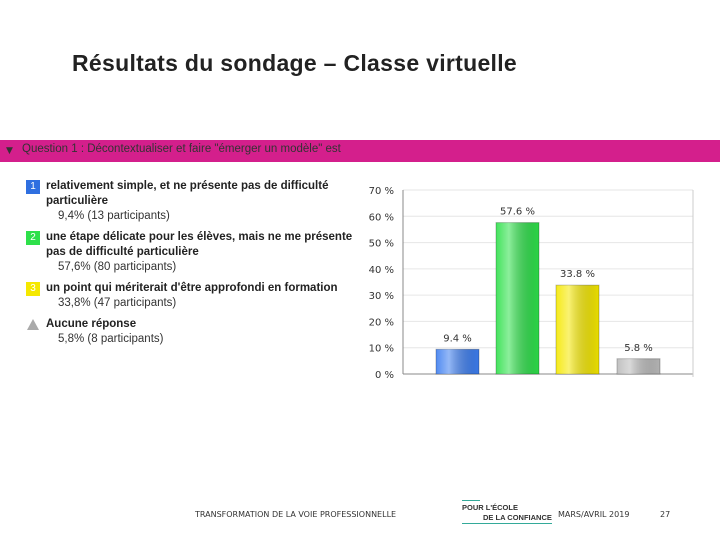  Describe the element at coordinates (665, 514) in the screenshot. I see `page-number: 27` at that location.